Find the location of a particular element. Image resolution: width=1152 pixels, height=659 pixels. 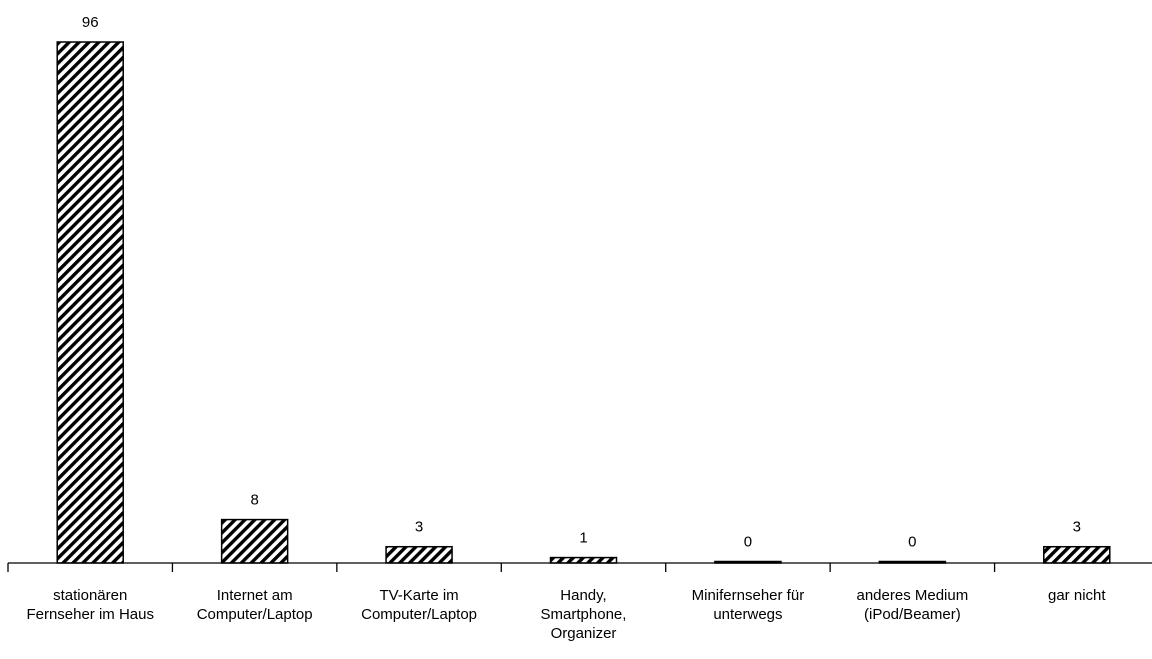

x-axis is located at coordinates (579, 567).